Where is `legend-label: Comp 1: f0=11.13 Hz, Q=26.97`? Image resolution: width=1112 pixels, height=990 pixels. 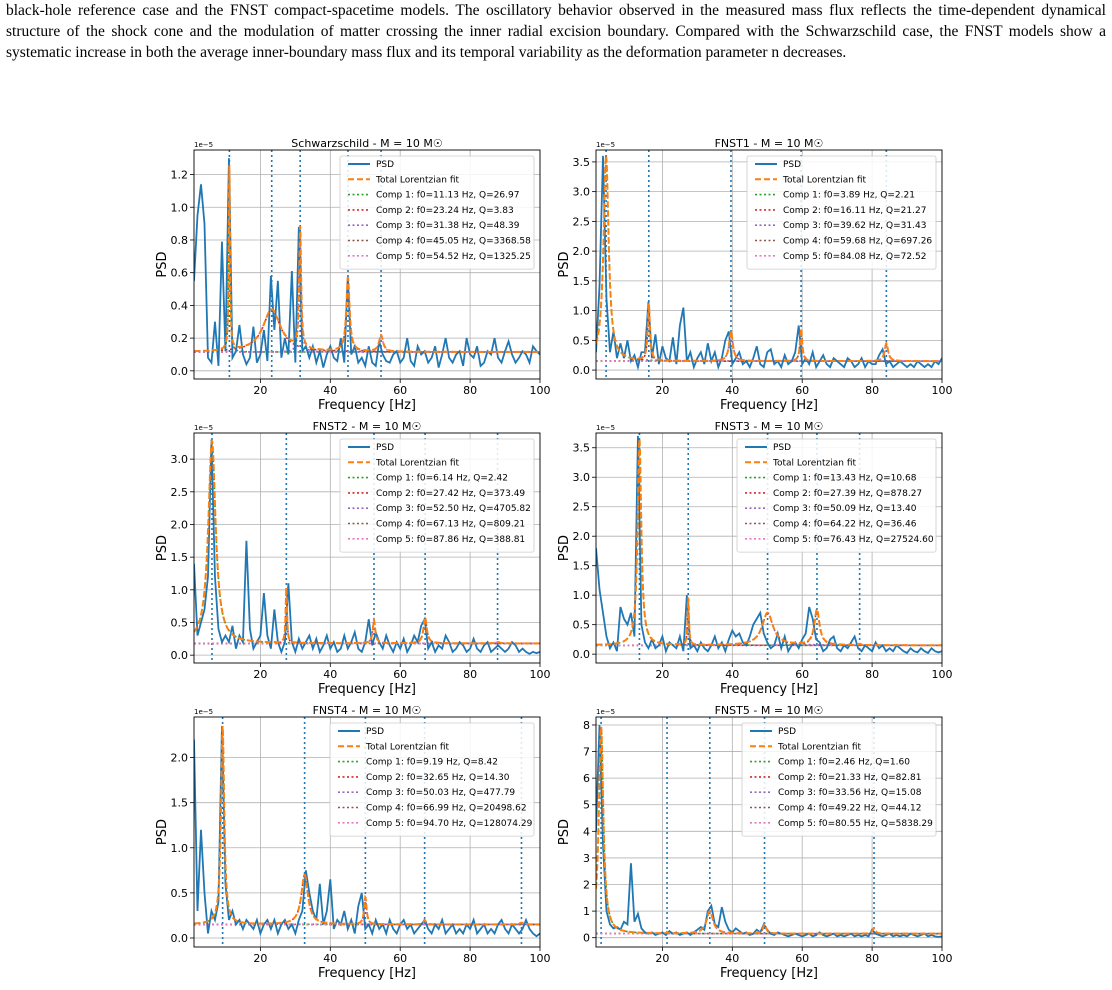 legend-label: Comp 1: f0=11.13 Hz, Q=26.97 is located at coordinates (447, 196).